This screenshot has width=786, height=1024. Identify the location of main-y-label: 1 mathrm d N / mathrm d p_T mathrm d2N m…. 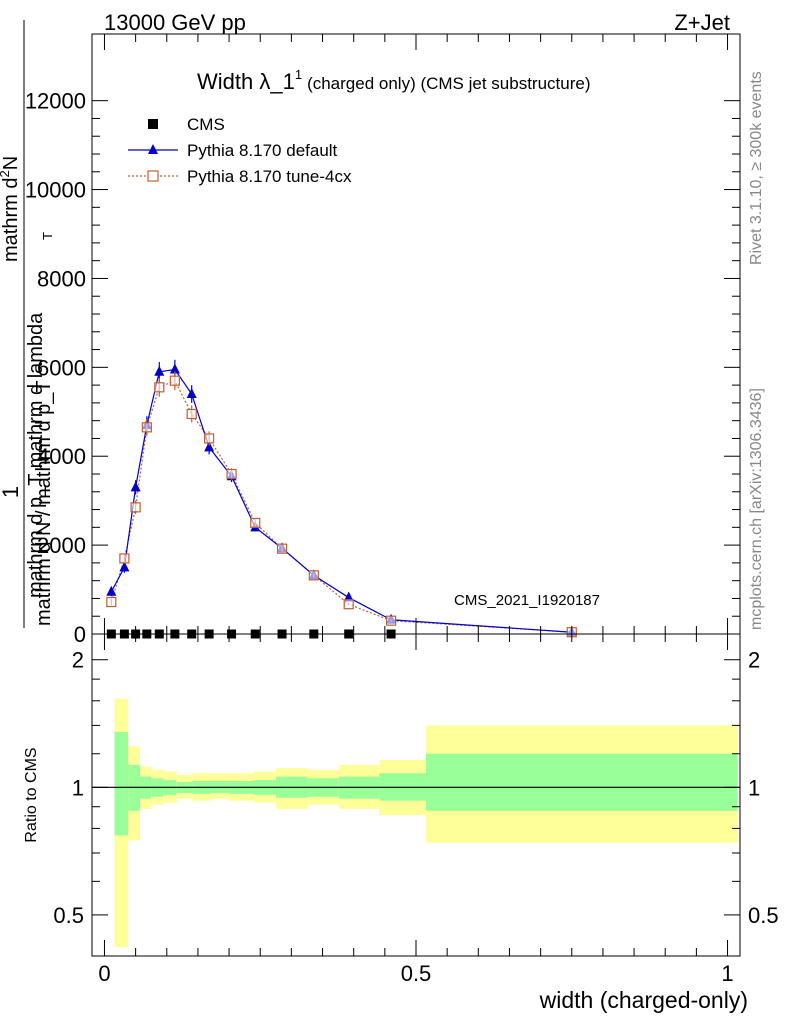
(27, 324).